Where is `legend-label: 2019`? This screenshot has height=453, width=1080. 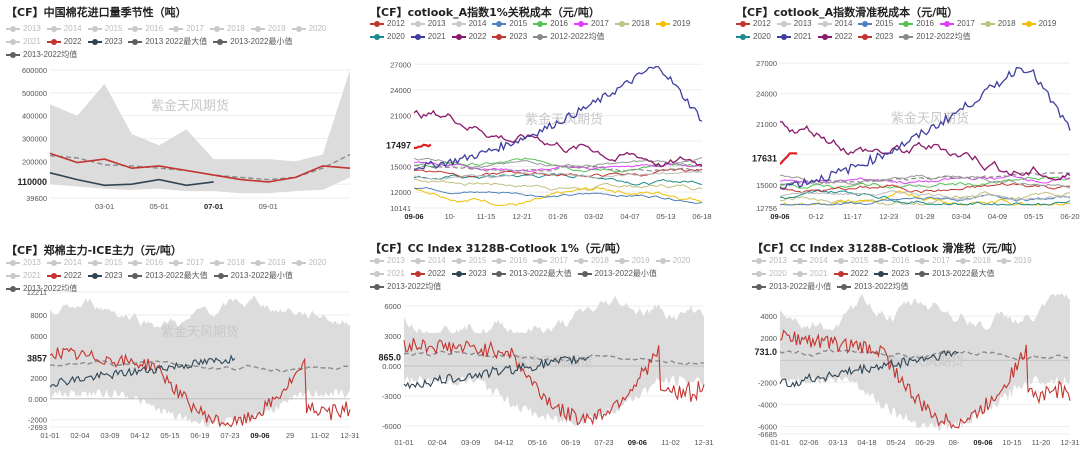
legend-label: 2019 is located at coordinates (276, 262).